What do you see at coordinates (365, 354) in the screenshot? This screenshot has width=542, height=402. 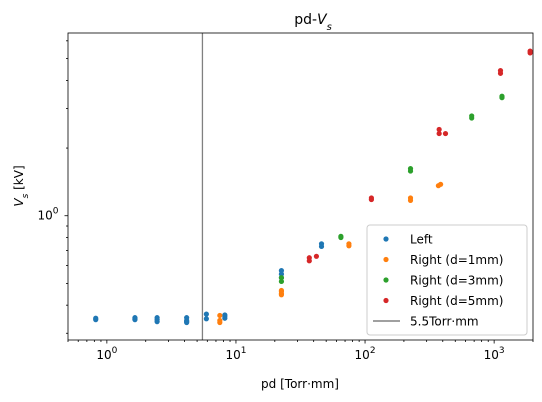 I see `x-tick-label: 10²` at bounding box center [365, 354].